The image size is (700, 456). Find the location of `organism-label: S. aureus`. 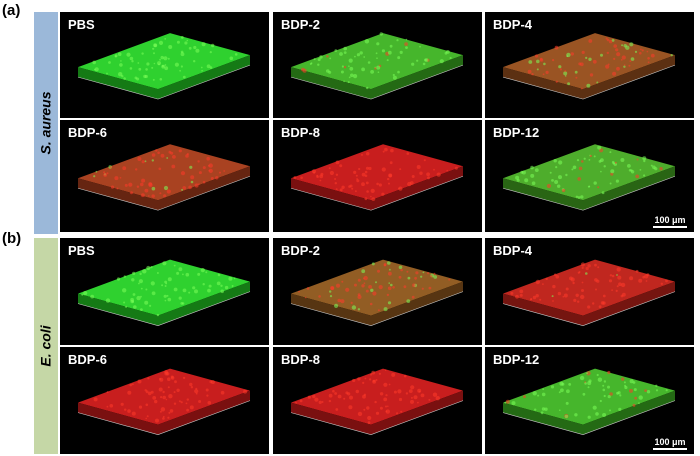

organism-label: S. aureus is located at coordinates (46, 123).